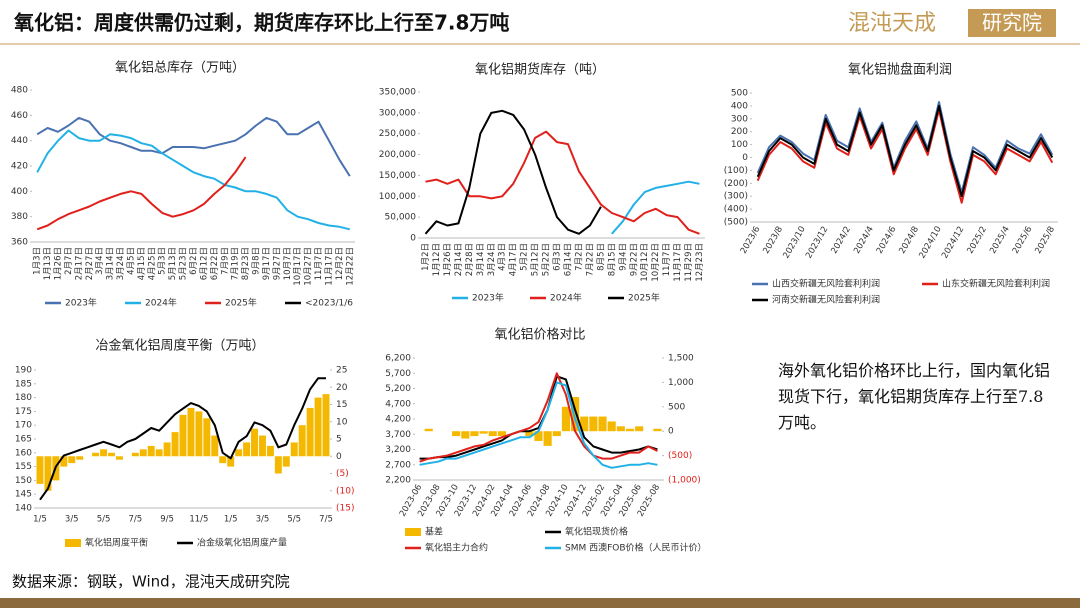  What do you see at coordinates (645, 262) in the screenshot?
I see `x-tick-label: 10月12日` at bounding box center [645, 262].